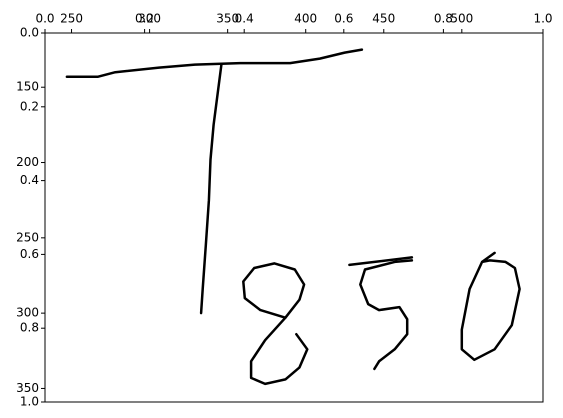 The image size is (563, 418). What do you see at coordinates (29, 254) in the screenshot?
I see `y-tick-label: 0.6` at bounding box center [29, 254].